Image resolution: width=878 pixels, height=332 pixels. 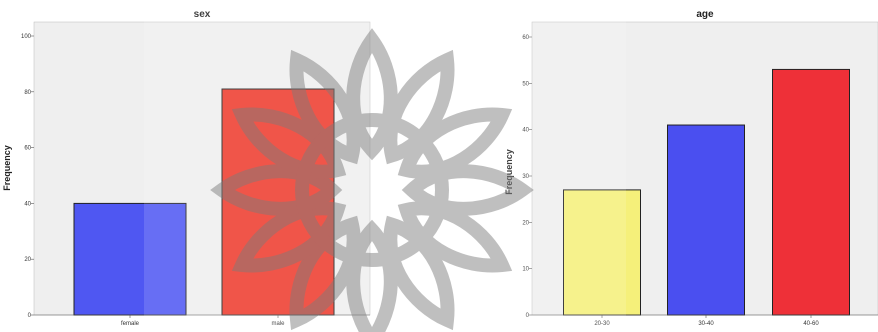 What do you see at coordinates (525, 270) in the screenshot?
I see `y-tick-label: 10` at bounding box center [525, 270].